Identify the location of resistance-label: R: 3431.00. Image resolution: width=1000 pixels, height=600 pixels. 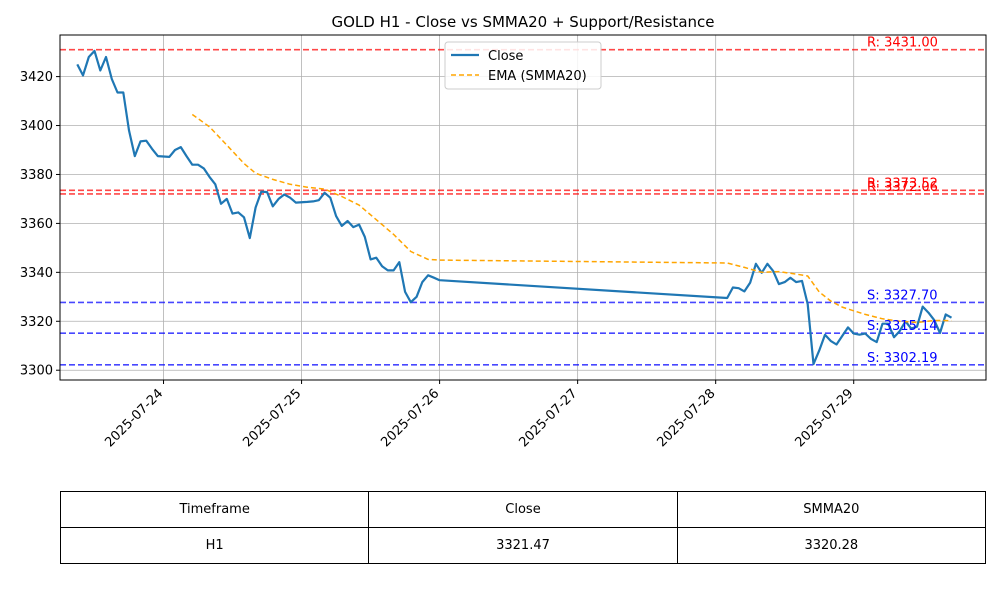
(902, 43).